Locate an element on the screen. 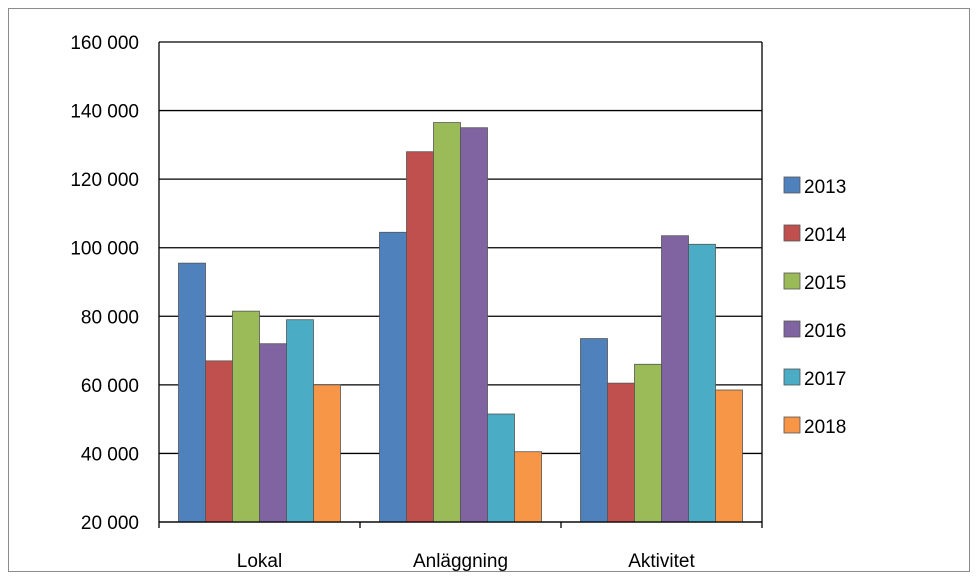 This screenshot has width=980, height=580. legend-swatch-2017 is located at coordinates (792, 377).